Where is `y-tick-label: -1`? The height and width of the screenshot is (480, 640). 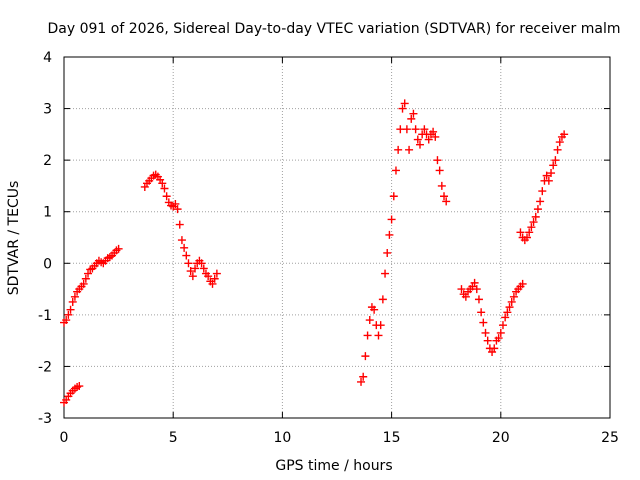
y-tick-label: -1 is located at coordinates (45, 316).